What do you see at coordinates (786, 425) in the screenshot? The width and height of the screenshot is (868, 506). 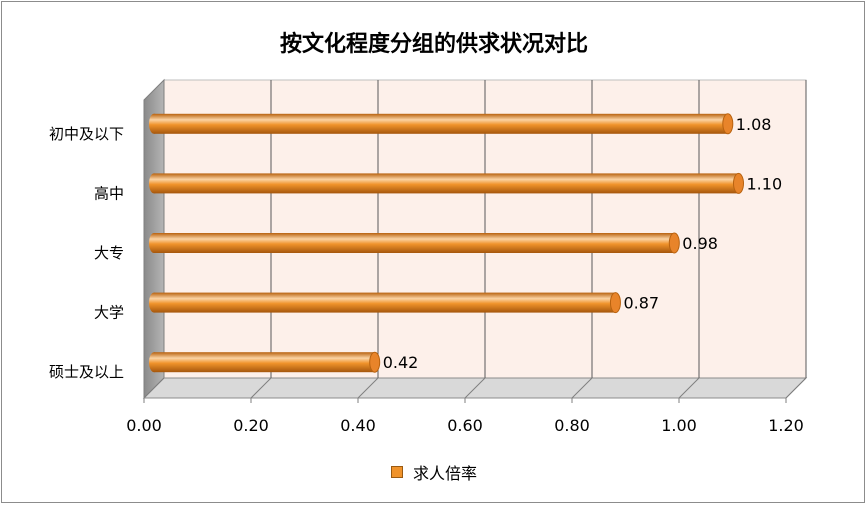 I see `x-tick-label: 1.20` at bounding box center [786, 425].